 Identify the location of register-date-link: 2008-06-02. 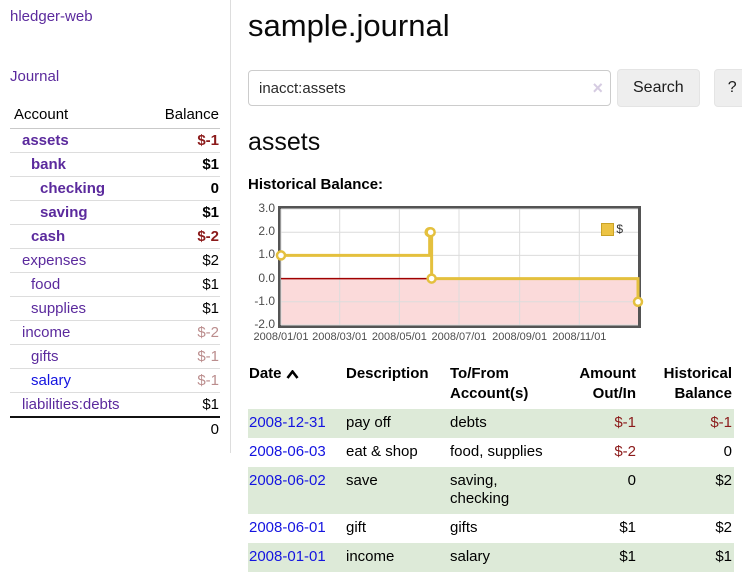
(287, 480).